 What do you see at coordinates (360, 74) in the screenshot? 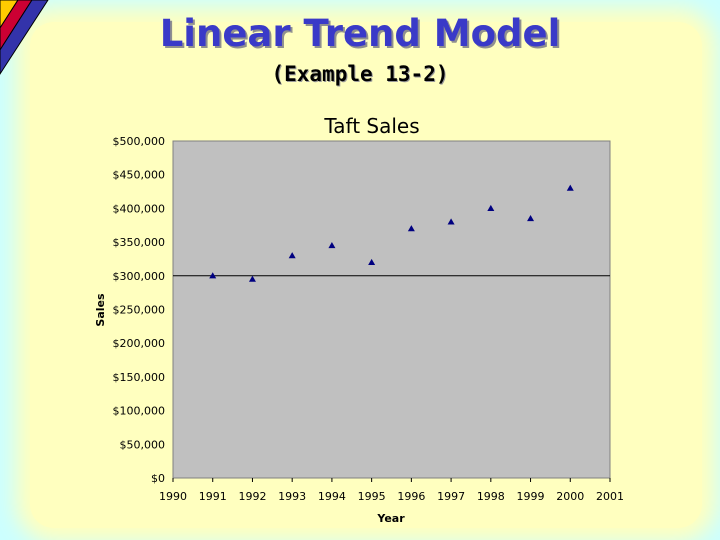
I see `slide-subtitle: (Example 13-2)` at bounding box center [360, 74].